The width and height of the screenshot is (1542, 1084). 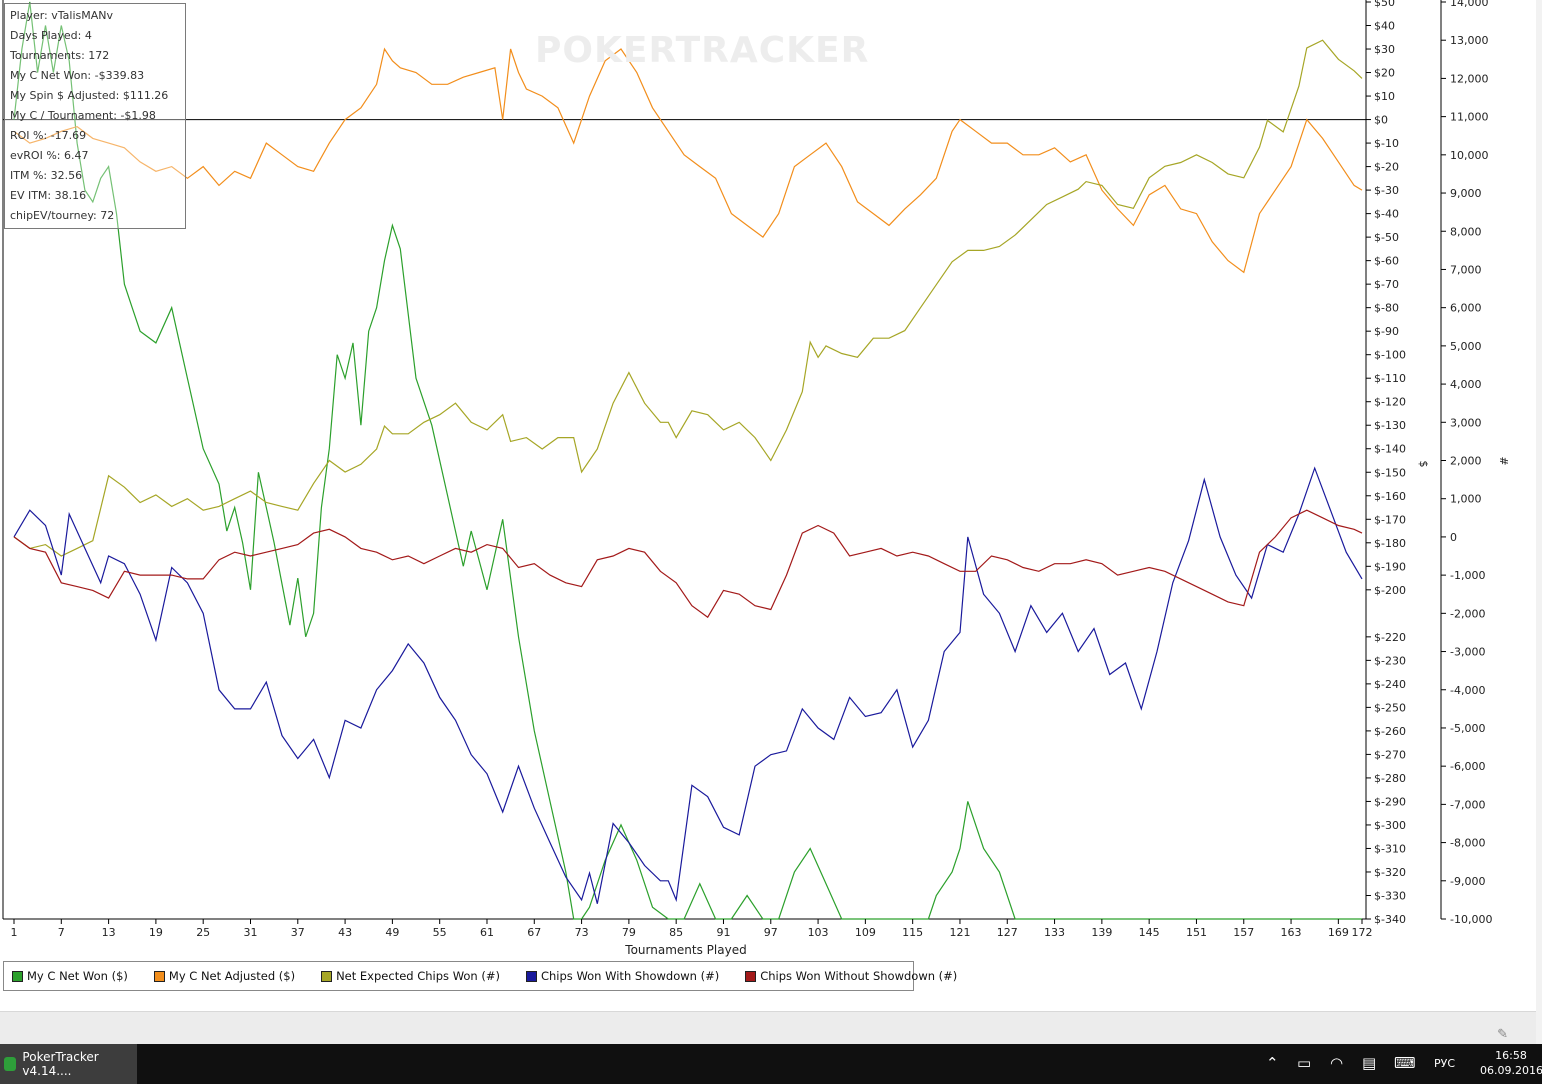 What do you see at coordinates (1243, 932) in the screenshot?
I see `x-tick-label: 157` at bounding box center [1243, 932].